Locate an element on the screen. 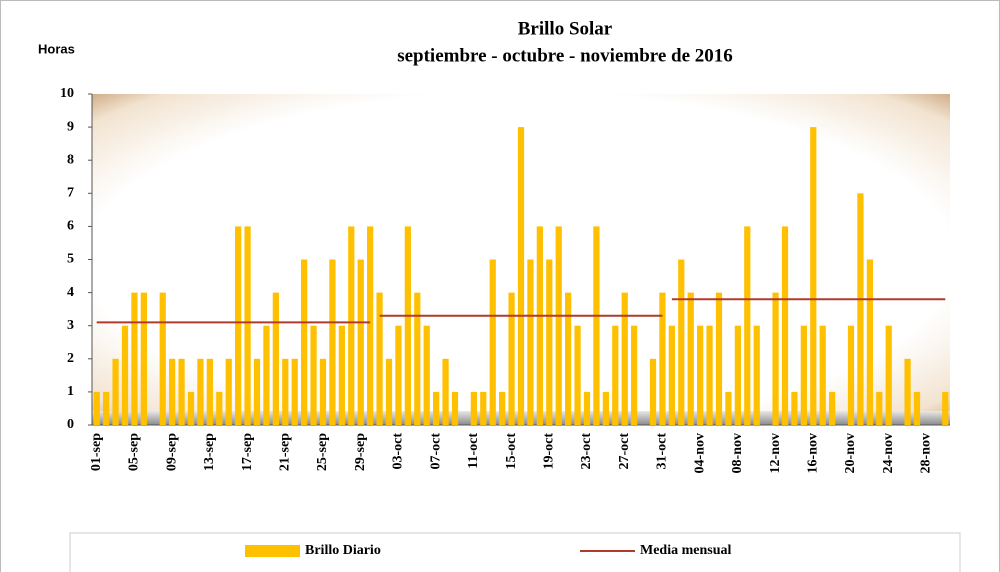  x-tick-label: 23-oct is located at coordinates (586, 451).